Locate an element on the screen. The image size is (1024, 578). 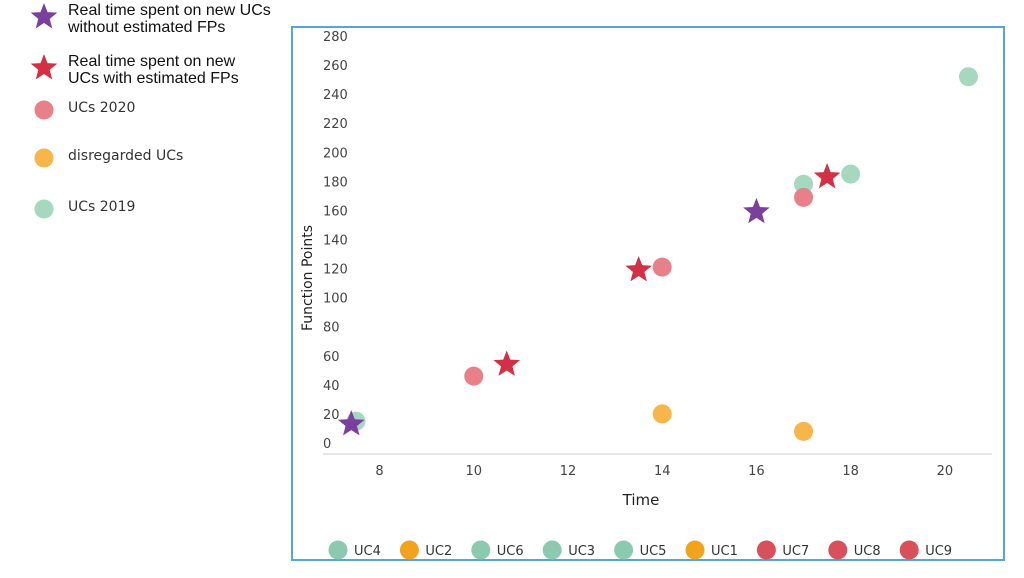
red-star-icon is located at coordinates (44, 67).